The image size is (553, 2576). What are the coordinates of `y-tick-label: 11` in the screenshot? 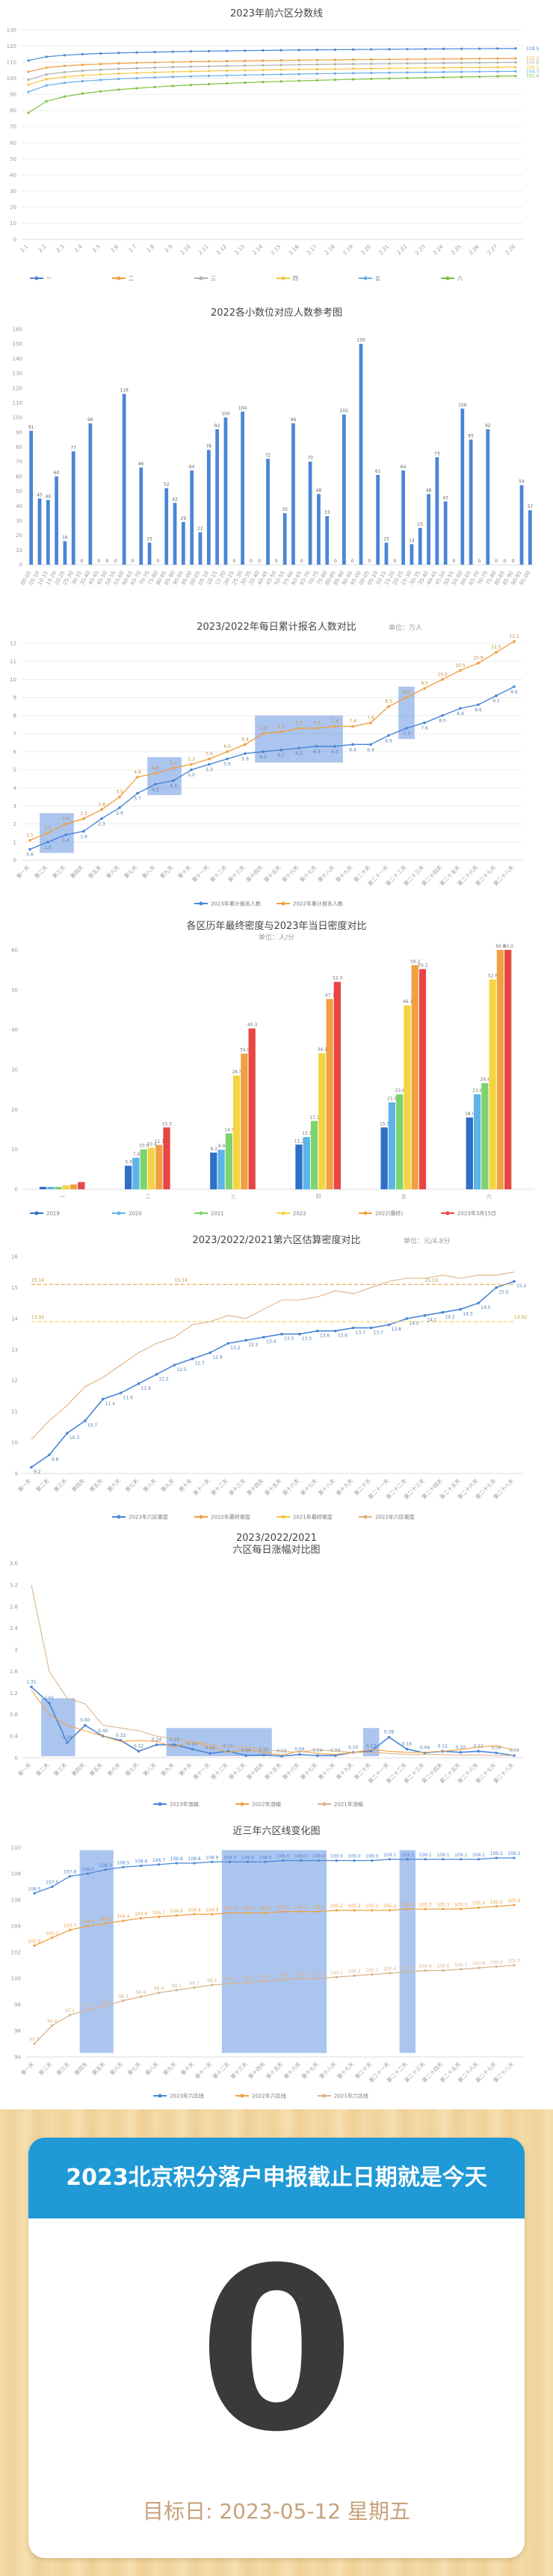 It's located at (13, 662).